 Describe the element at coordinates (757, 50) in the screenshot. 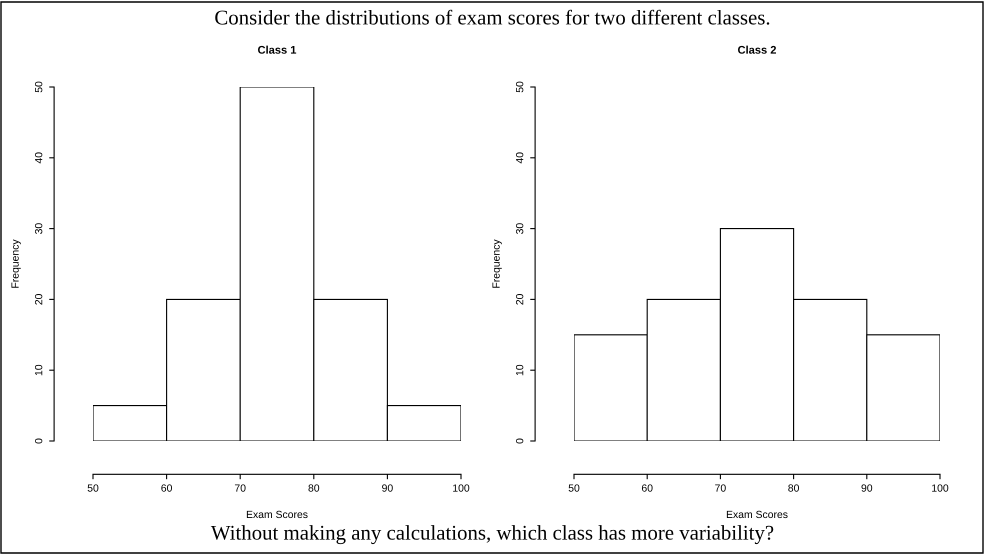

I see `chart-title: Class 2` at that location.